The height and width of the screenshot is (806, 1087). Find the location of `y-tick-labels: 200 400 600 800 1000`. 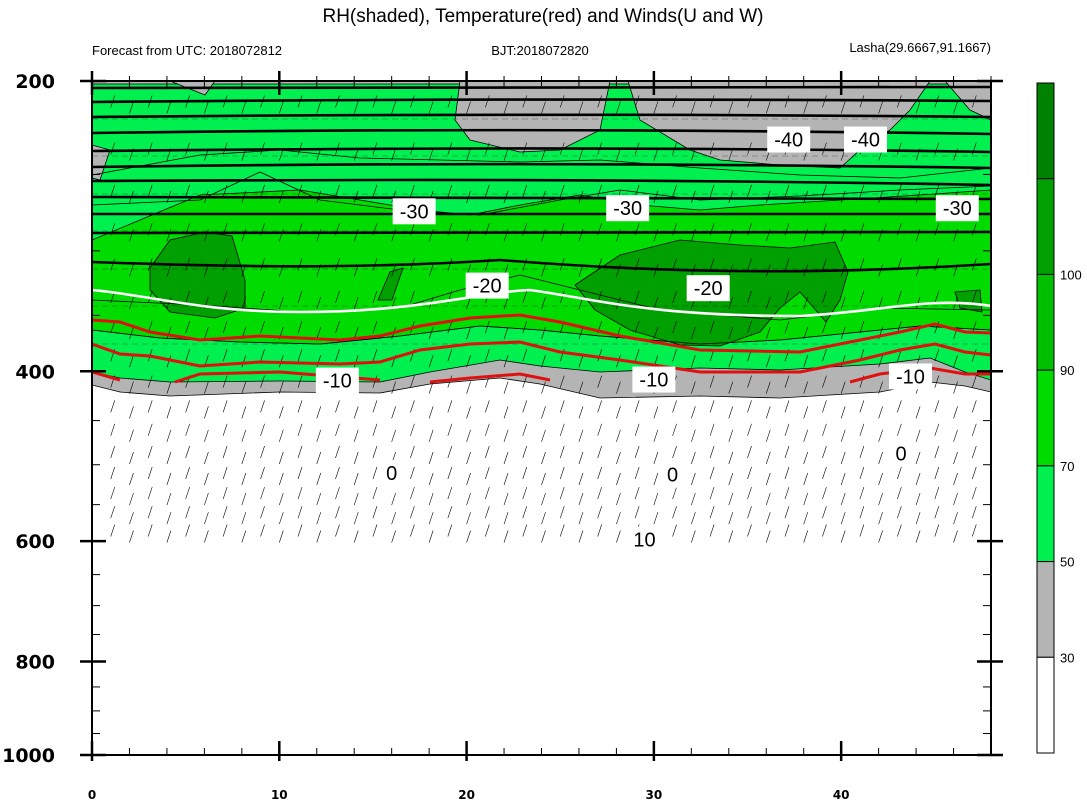

y-tick-labels: 200 400 600 800 1000 is located at coordinates (28, 419).